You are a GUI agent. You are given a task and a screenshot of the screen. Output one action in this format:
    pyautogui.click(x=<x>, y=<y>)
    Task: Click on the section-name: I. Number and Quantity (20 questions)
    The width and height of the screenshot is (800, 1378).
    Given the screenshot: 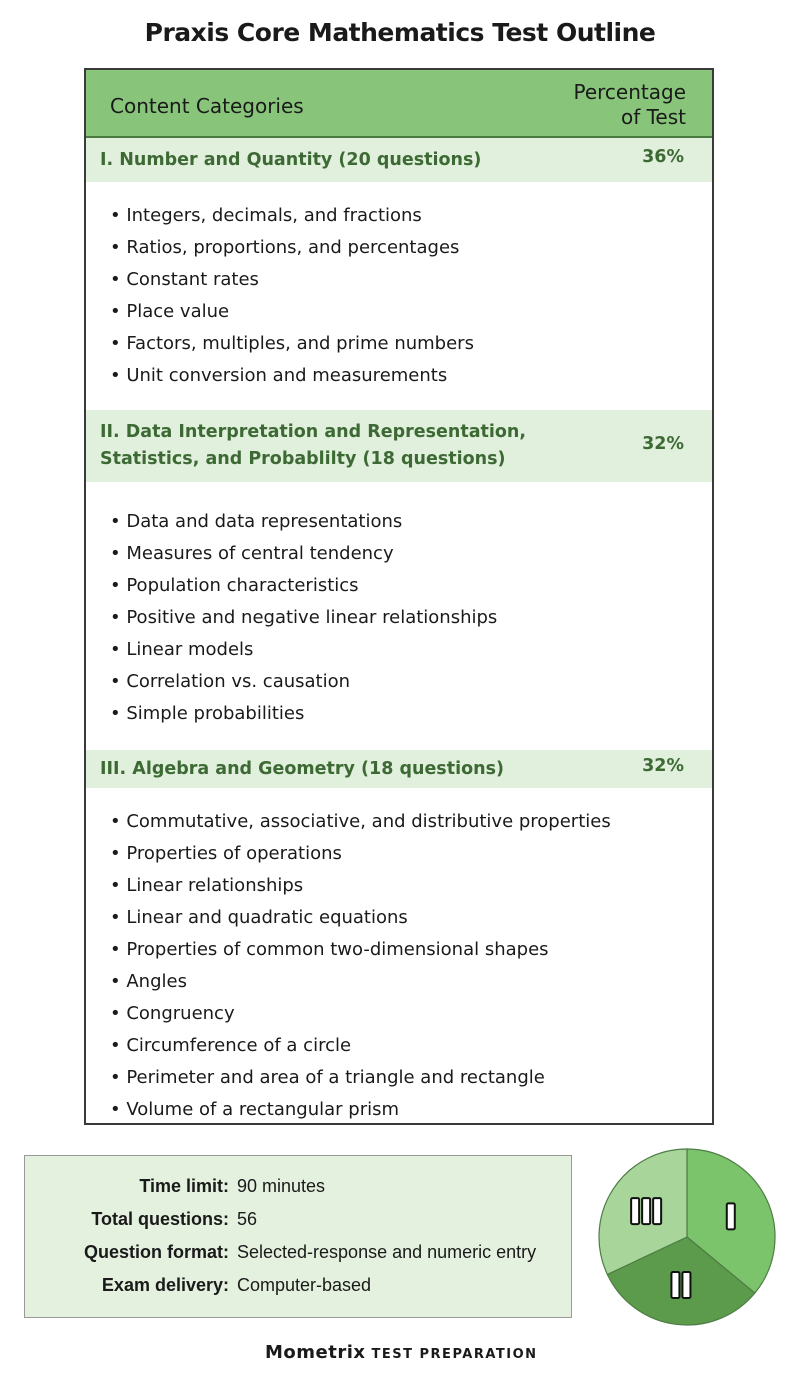 What is the action you would take?
    pyautogui.click(x=291, y=160)
    